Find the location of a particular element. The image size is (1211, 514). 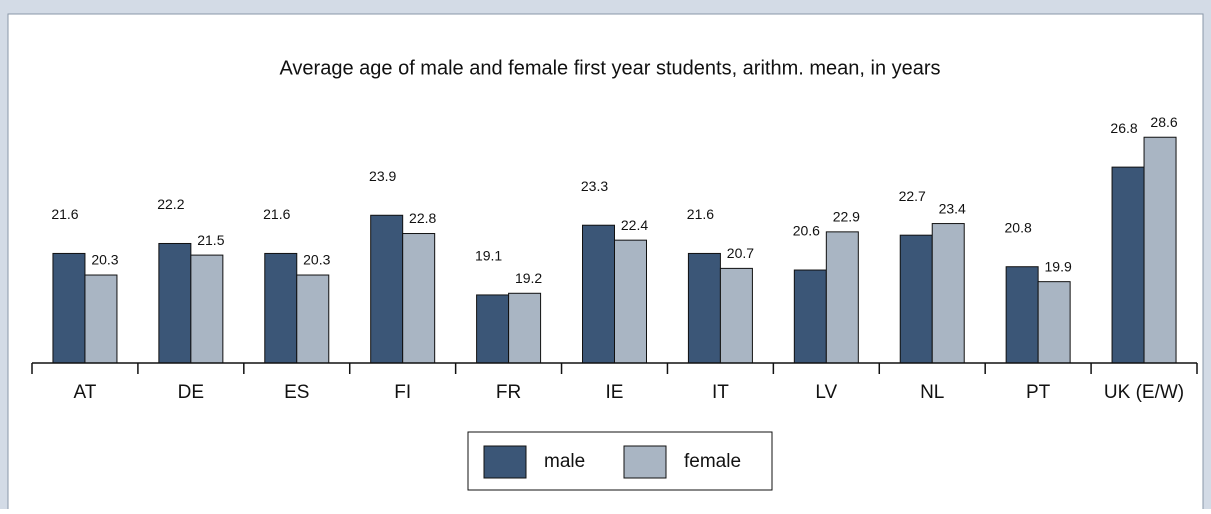

x-tick-label: UK (E/W) is located at coordinates (1144, 392).